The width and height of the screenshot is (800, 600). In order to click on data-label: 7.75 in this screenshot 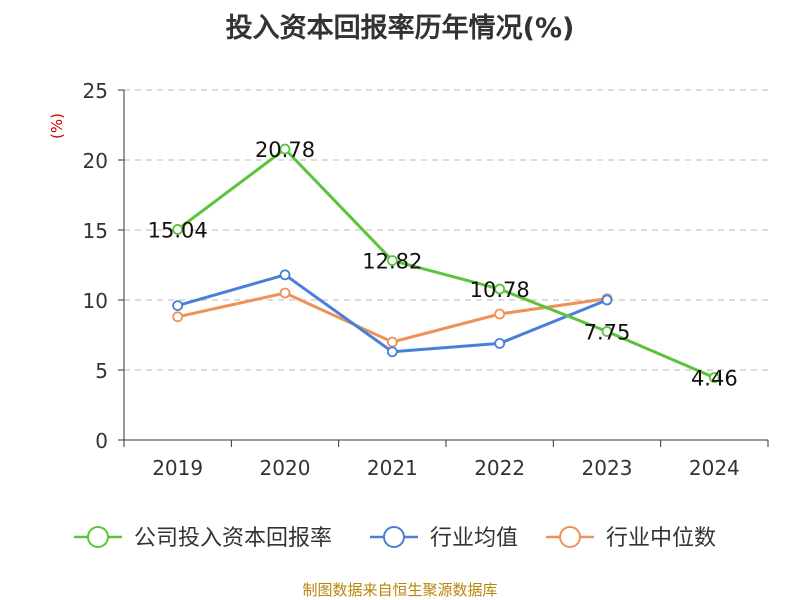, I will do `click(607, 333)`.